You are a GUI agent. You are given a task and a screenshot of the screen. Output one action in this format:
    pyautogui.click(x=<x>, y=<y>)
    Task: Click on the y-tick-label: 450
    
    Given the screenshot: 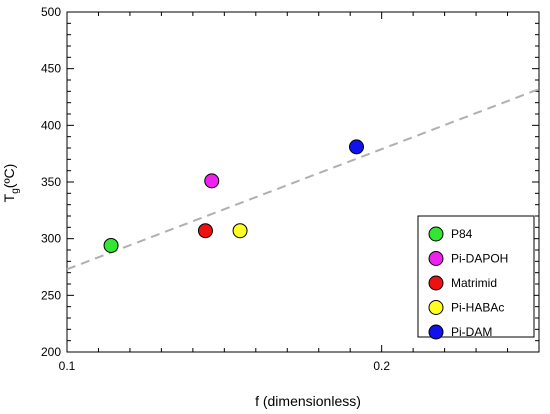 What is the action you would take?
    pyautogui.click(x=51, y=69)
    